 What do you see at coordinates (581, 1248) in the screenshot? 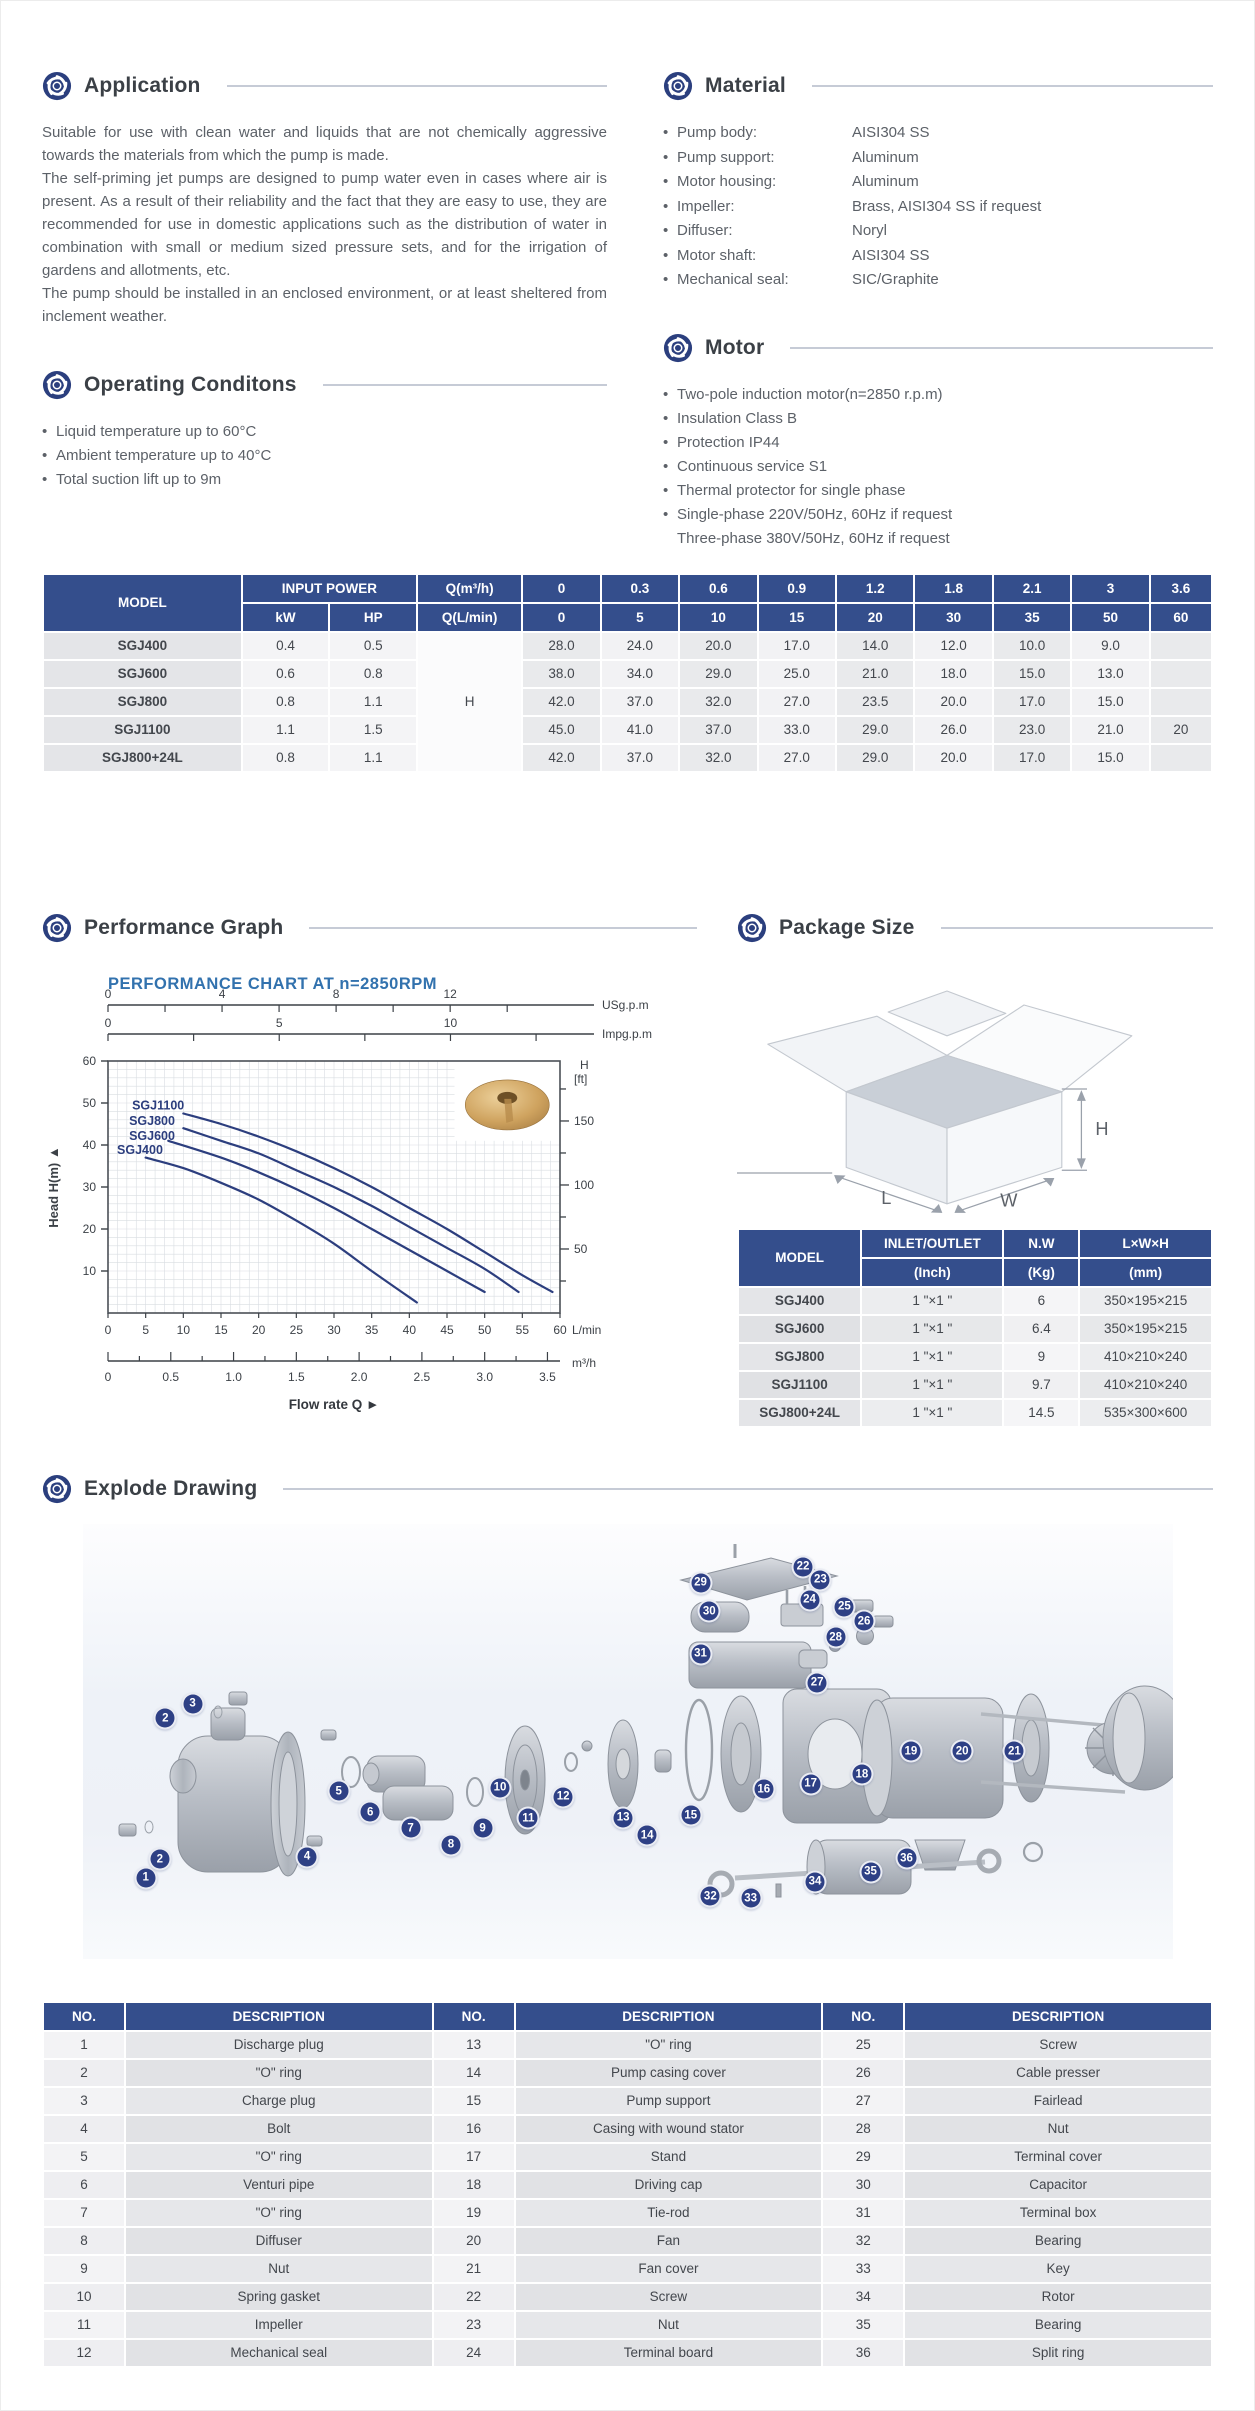
I see `ft-tick-label: 50` at bounding box center [581, 1248].